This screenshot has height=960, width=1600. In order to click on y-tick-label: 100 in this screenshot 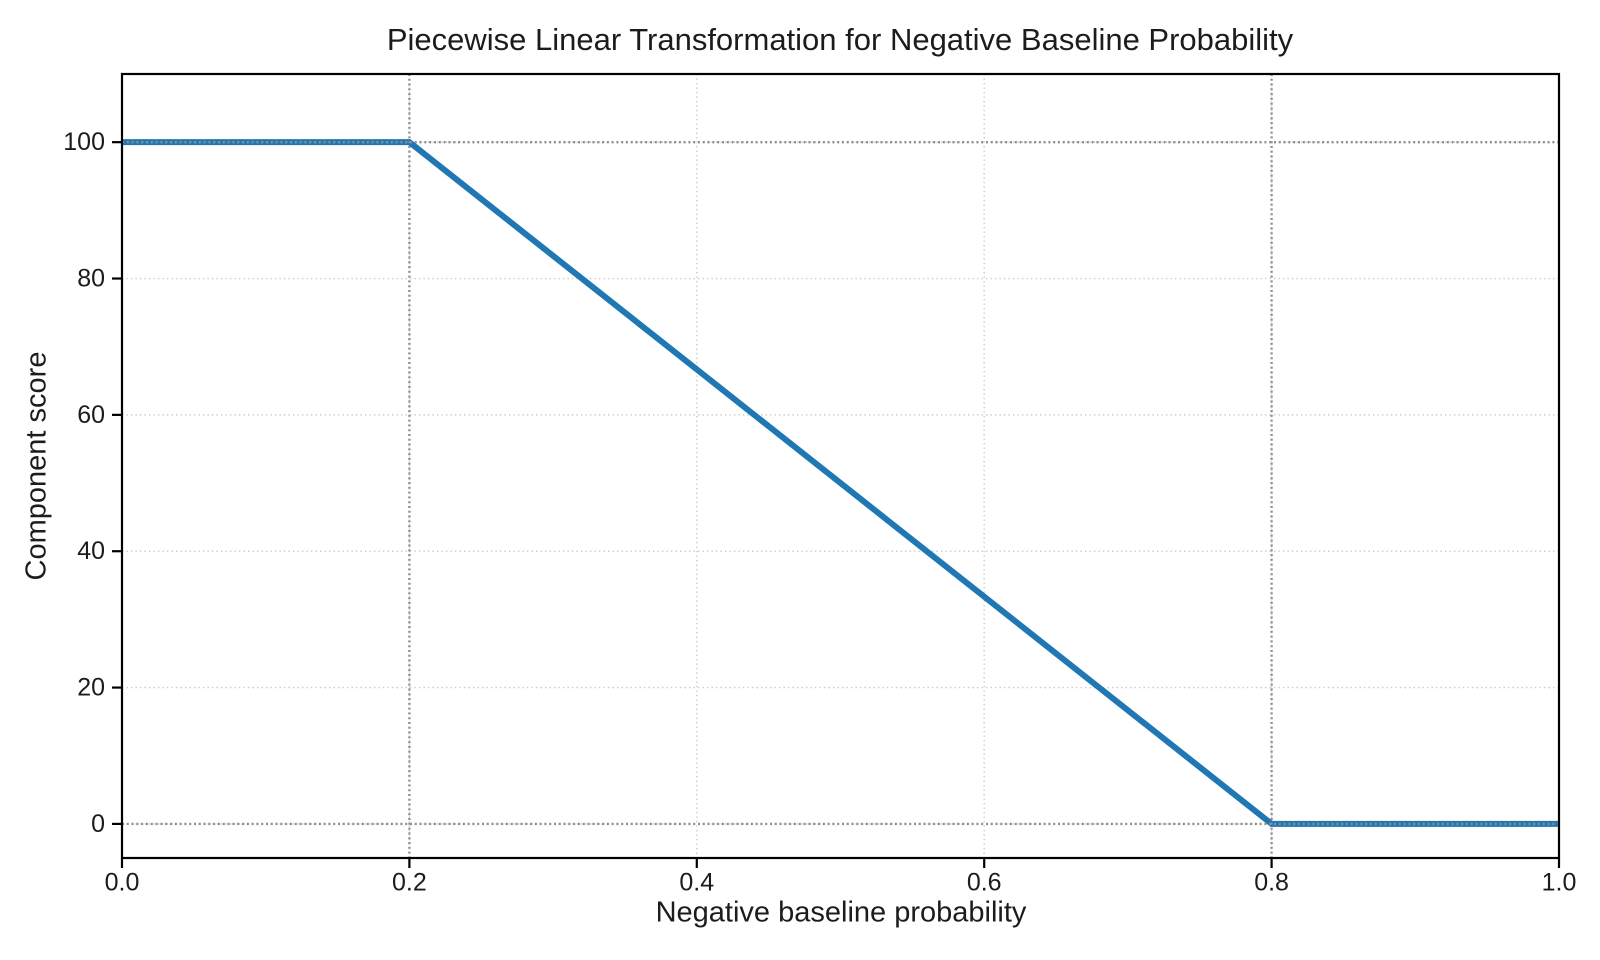, I will do `click(84, 142)`.